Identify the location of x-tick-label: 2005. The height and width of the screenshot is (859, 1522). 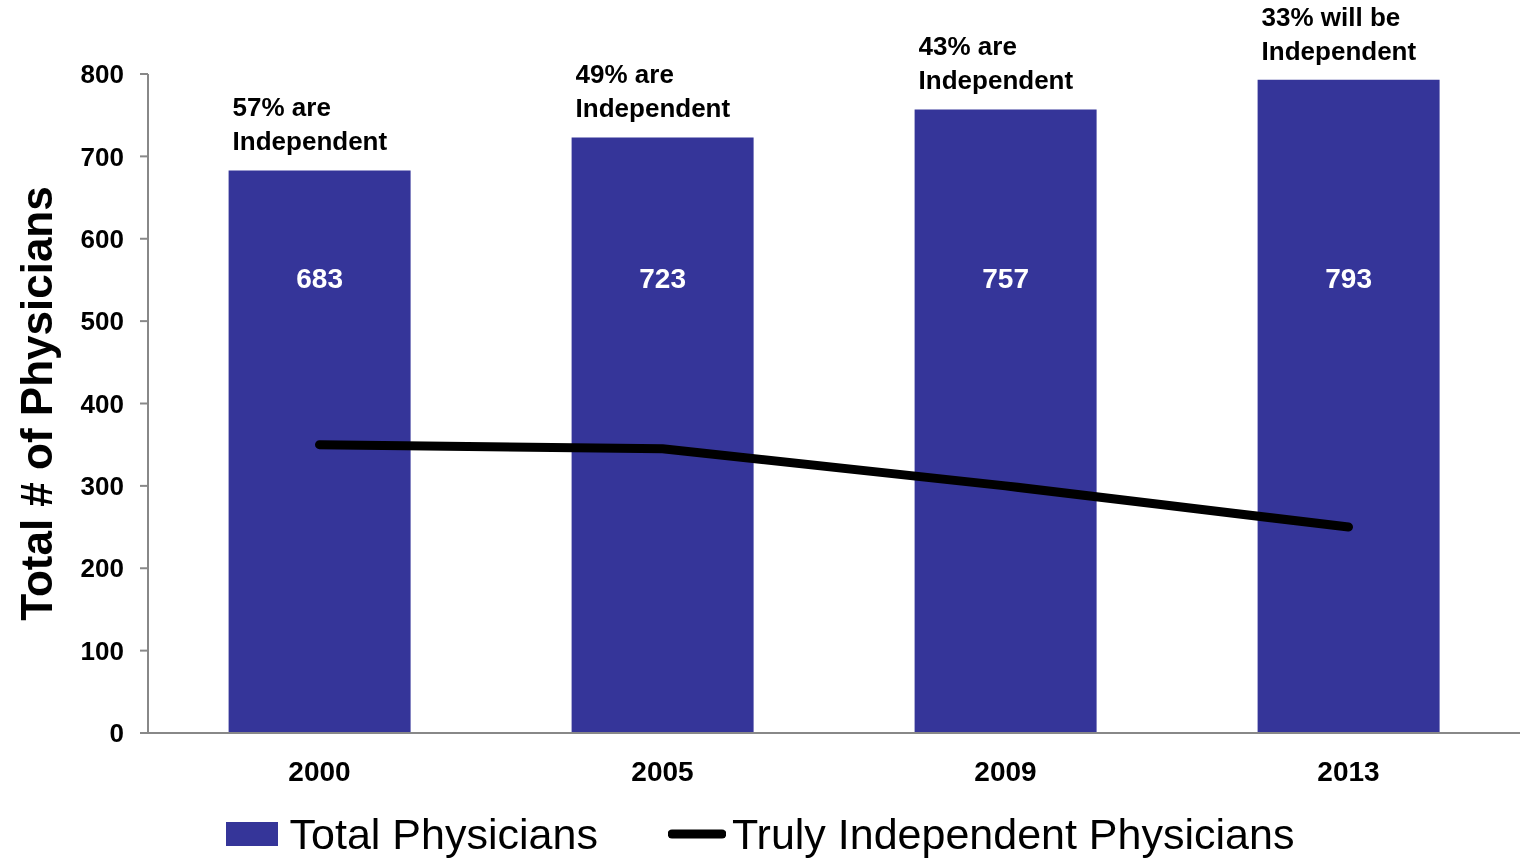
(662, 771).